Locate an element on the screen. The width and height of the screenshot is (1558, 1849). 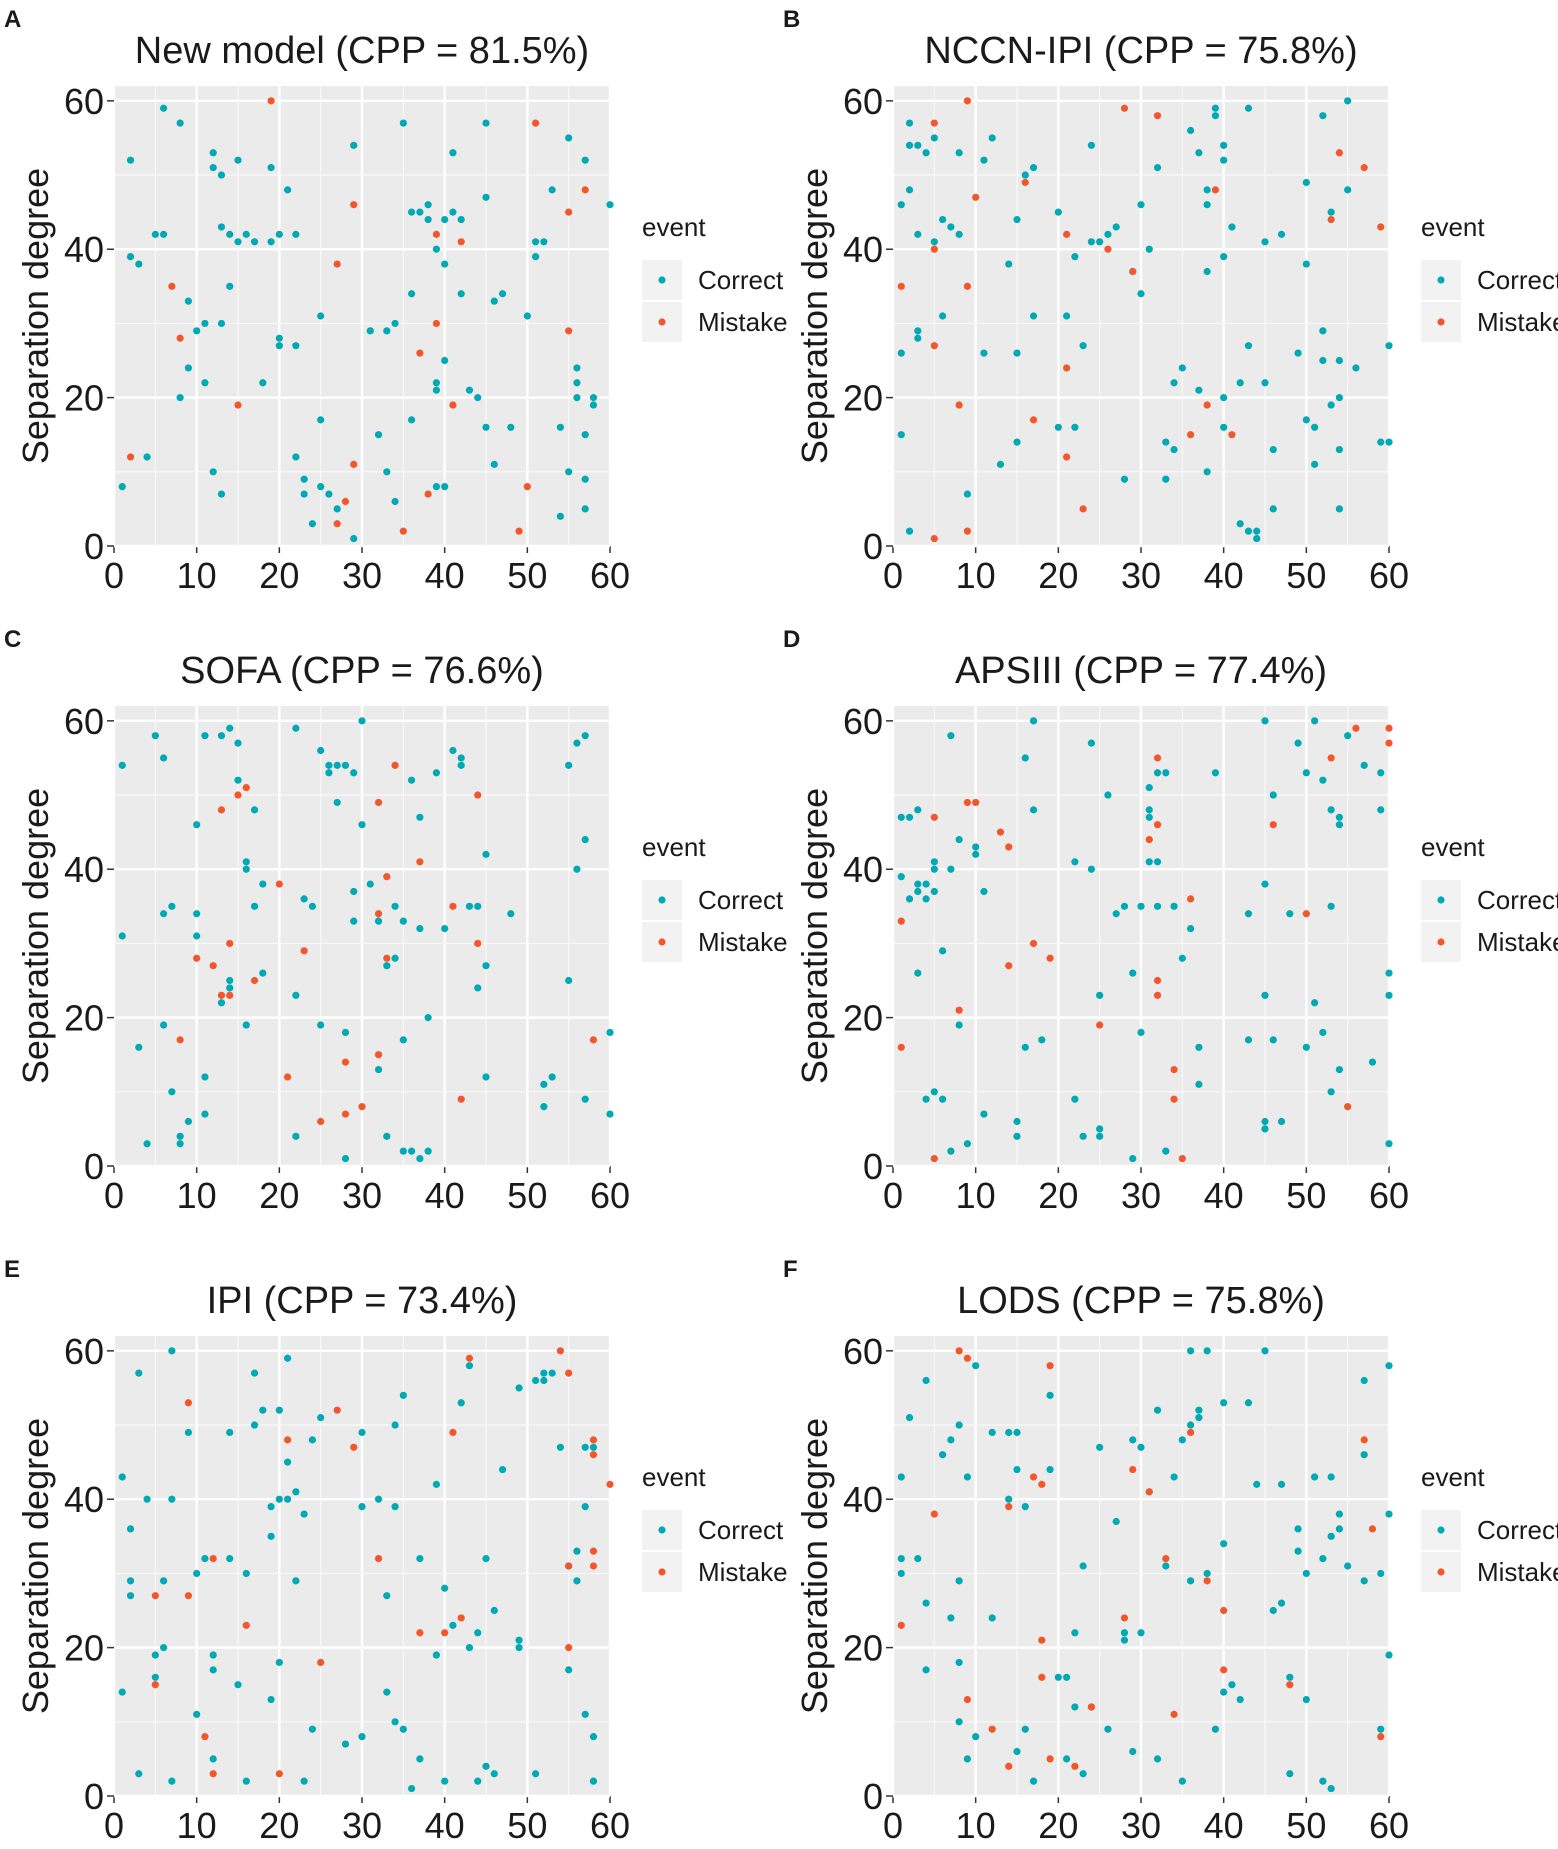
x-tick-label: 0 is located at coordinates (114, 1825).